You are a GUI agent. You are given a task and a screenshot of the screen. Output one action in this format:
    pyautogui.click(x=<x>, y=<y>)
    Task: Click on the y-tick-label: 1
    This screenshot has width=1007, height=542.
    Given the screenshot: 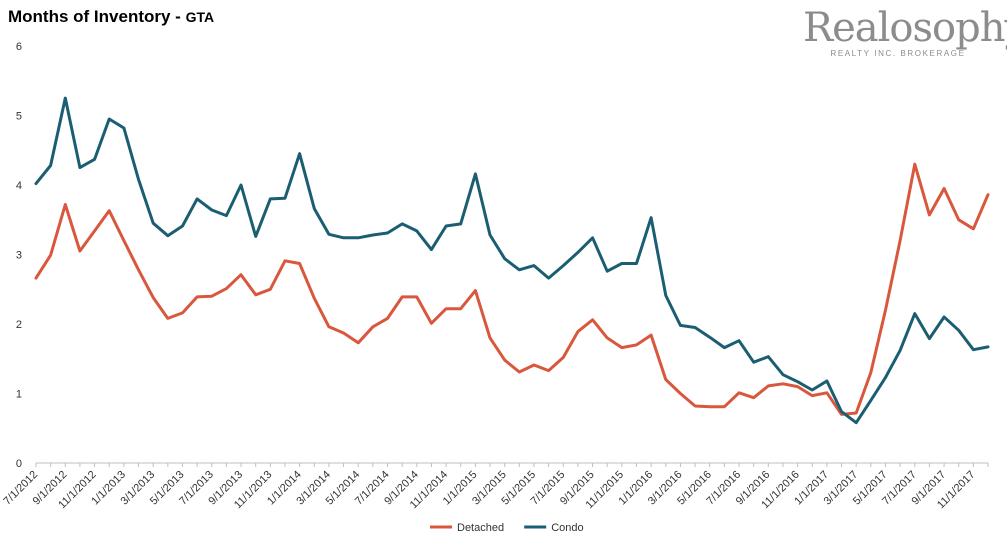 What is the action you would take?
    pyautogui.click(x=19, y=395)
    